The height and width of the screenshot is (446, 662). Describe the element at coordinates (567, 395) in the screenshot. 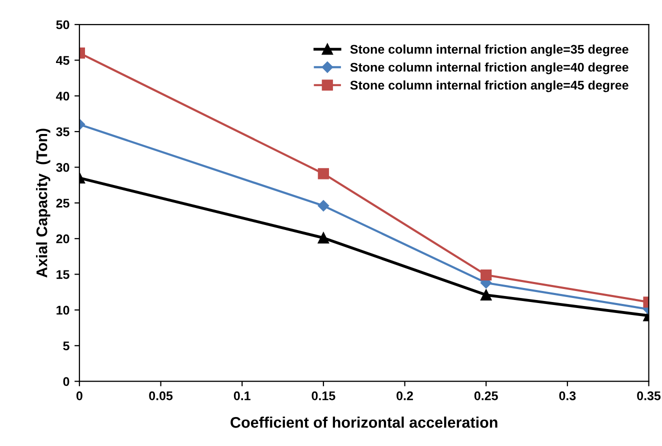

I see `x-tick-label: 0.3` at that location.